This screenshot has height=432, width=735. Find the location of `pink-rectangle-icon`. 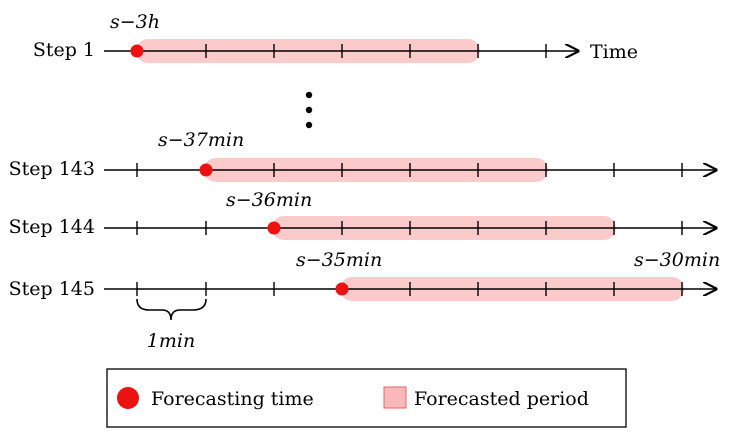

pink-rectangle-icon is located at coordinates (395, 397).